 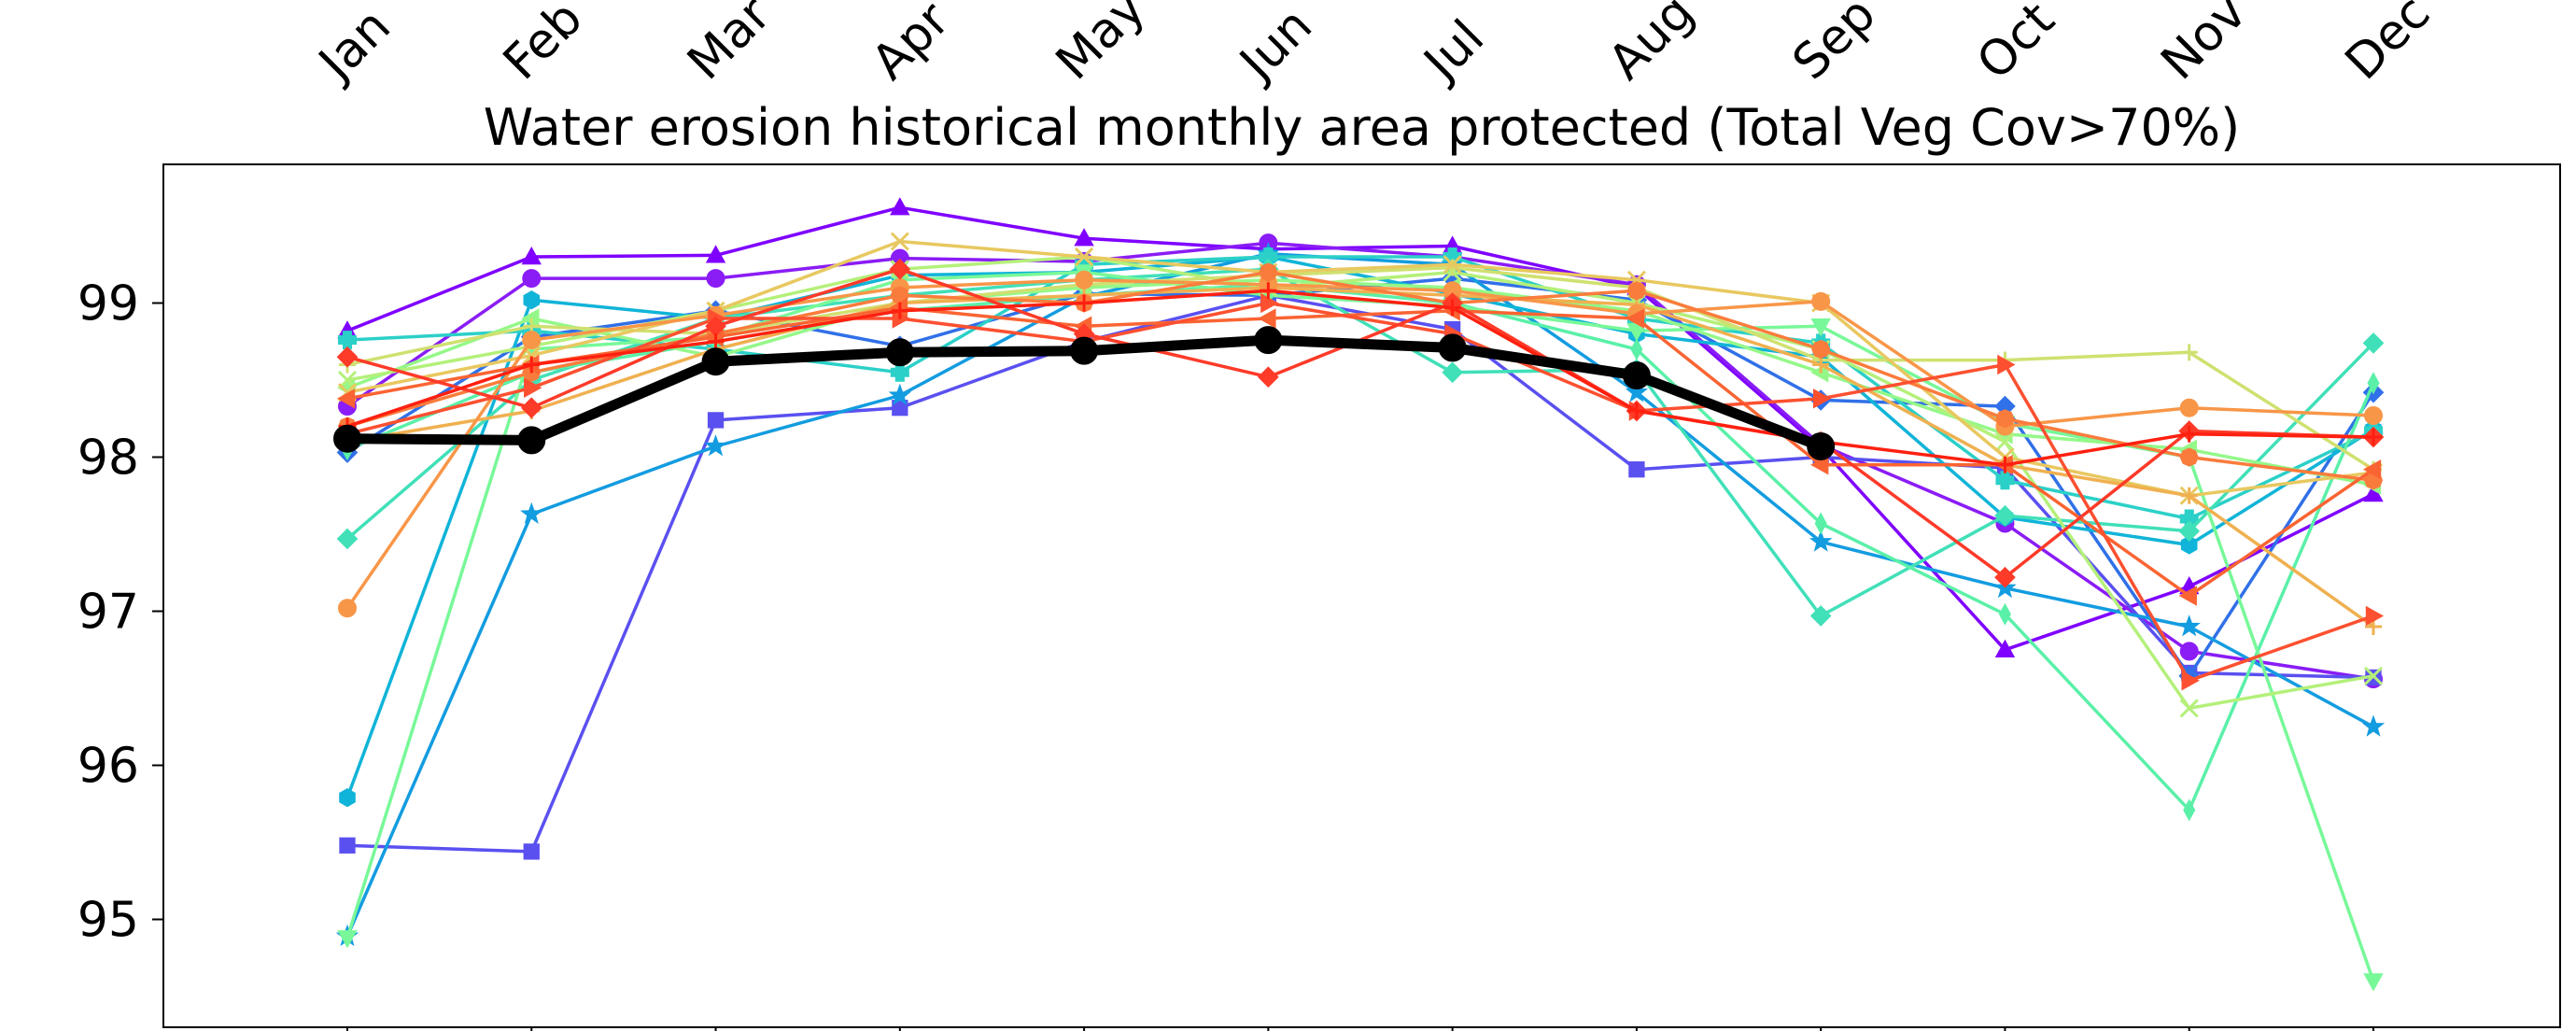 I want to click on x-tick-label: Apr, so click(x=911, y=45).